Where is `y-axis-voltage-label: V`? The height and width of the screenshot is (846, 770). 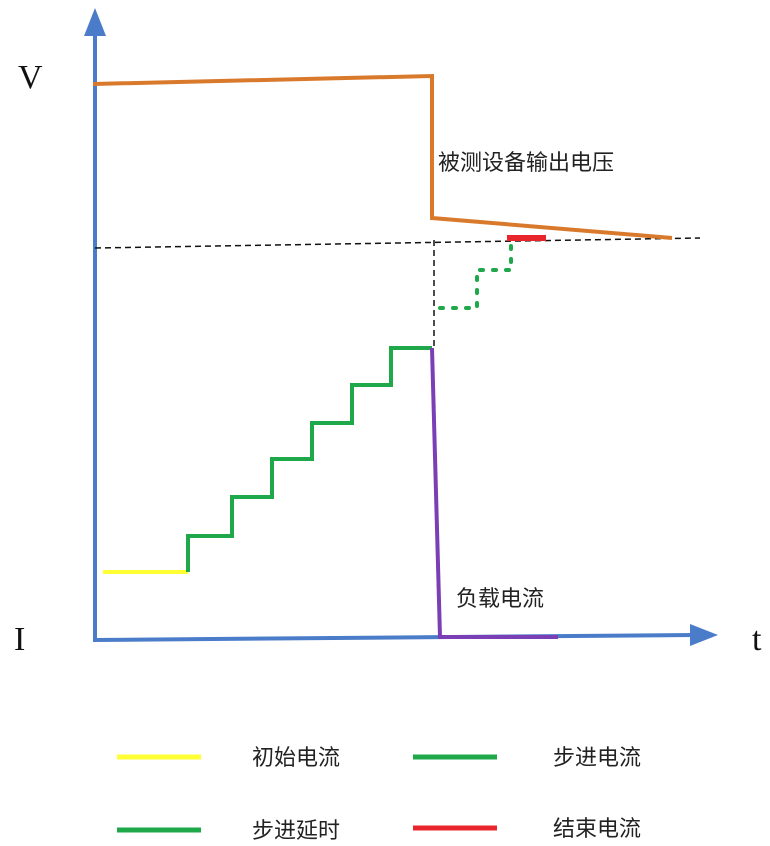 y-axis-voltage-label: V is located at coordinates (30, 77).